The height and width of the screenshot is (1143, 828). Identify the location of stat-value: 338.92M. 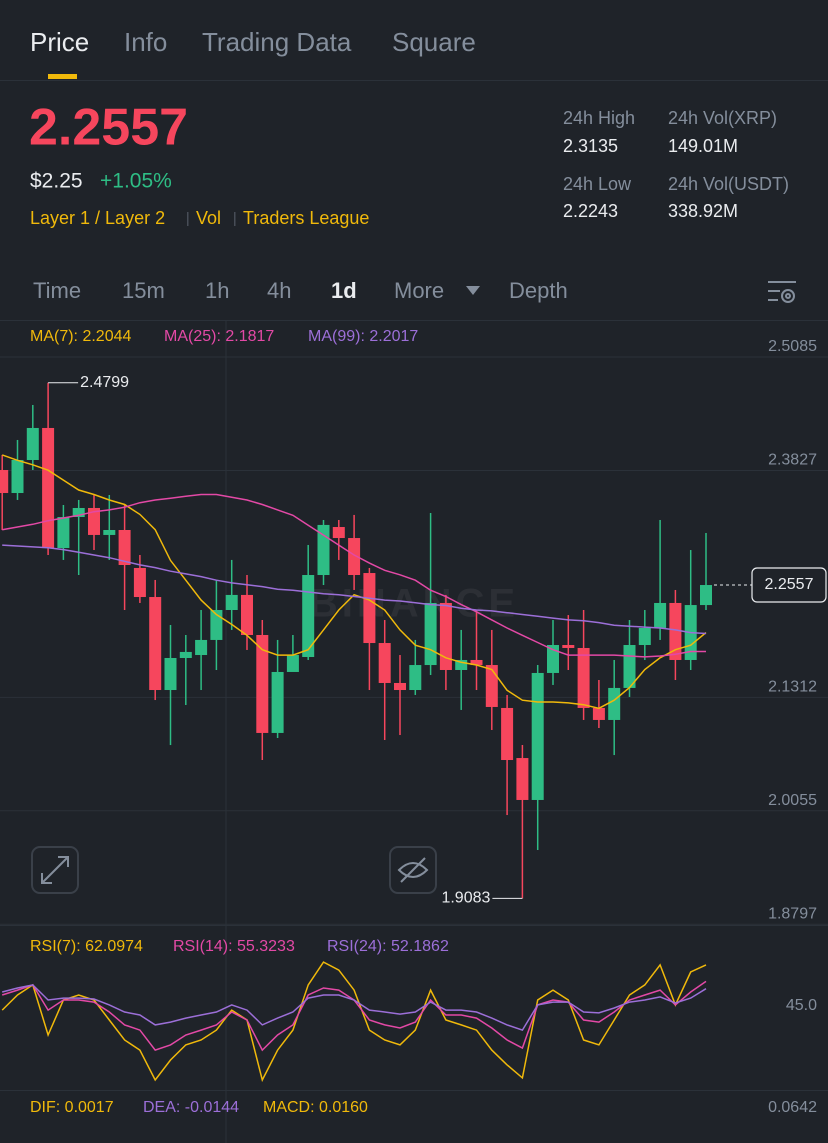
(703, 211).